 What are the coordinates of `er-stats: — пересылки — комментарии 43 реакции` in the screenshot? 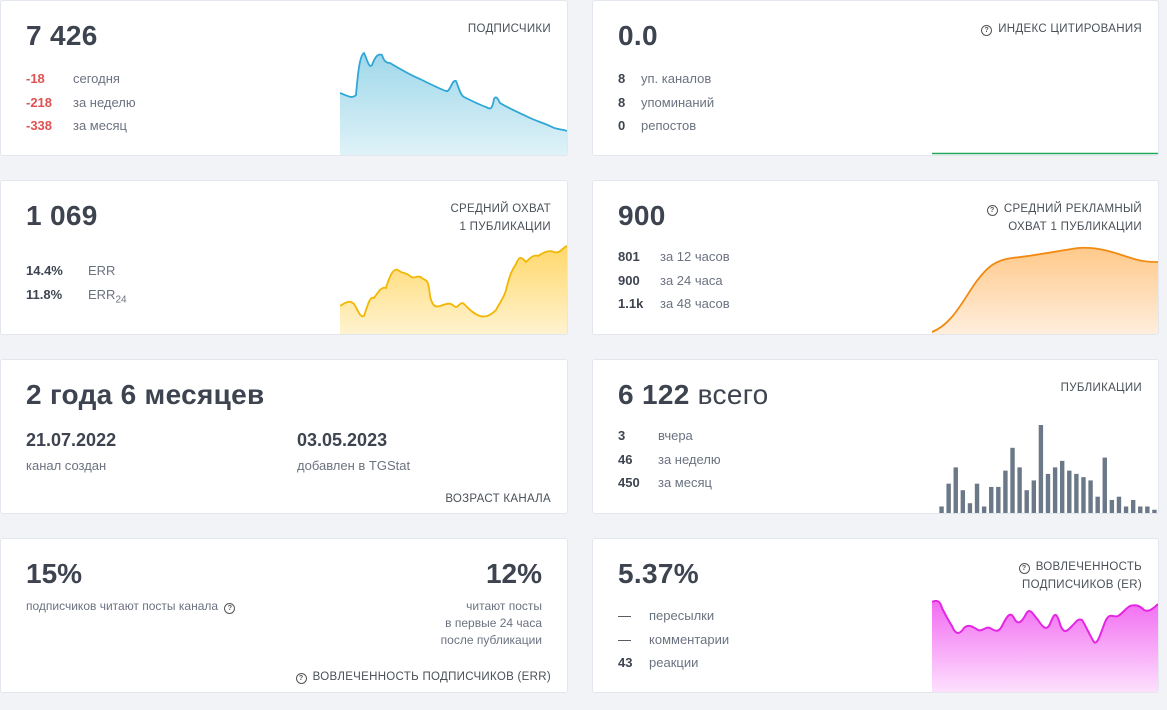 It's located at (673, 639).